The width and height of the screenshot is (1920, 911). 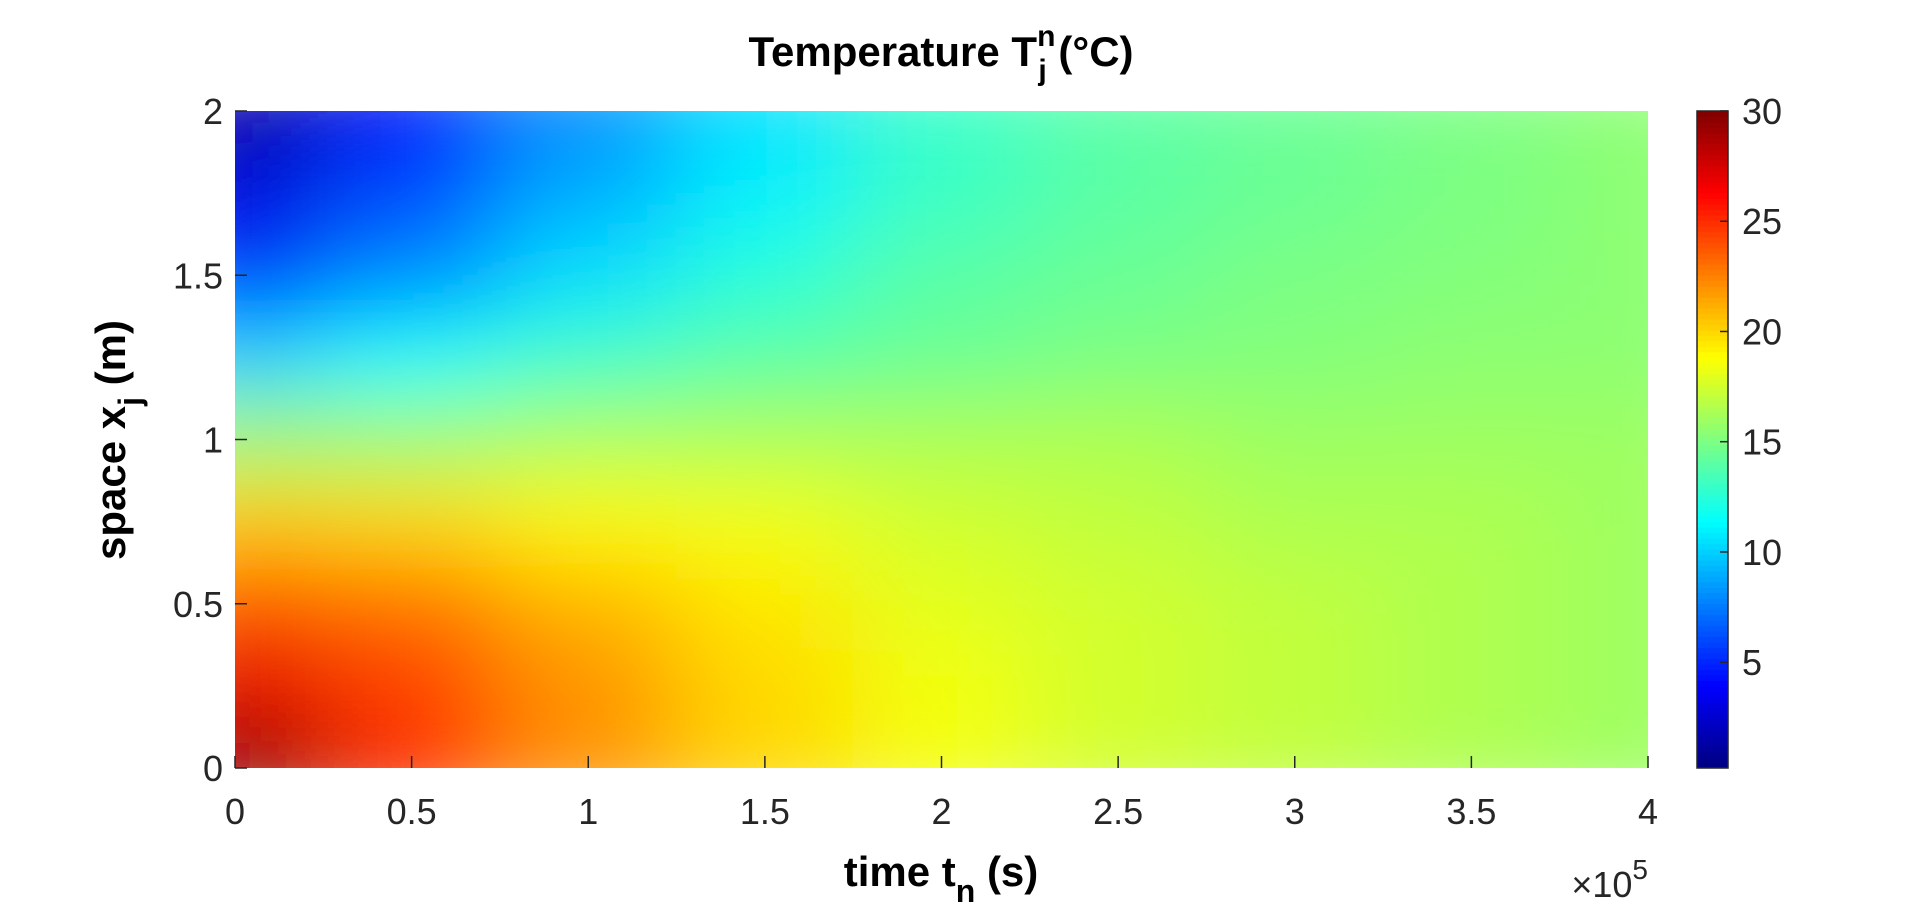 What do you see at coordinates (1471, 811) in the screenshot?
I see `x-tick-label: 3.5` at bounding box center [1471, 811].